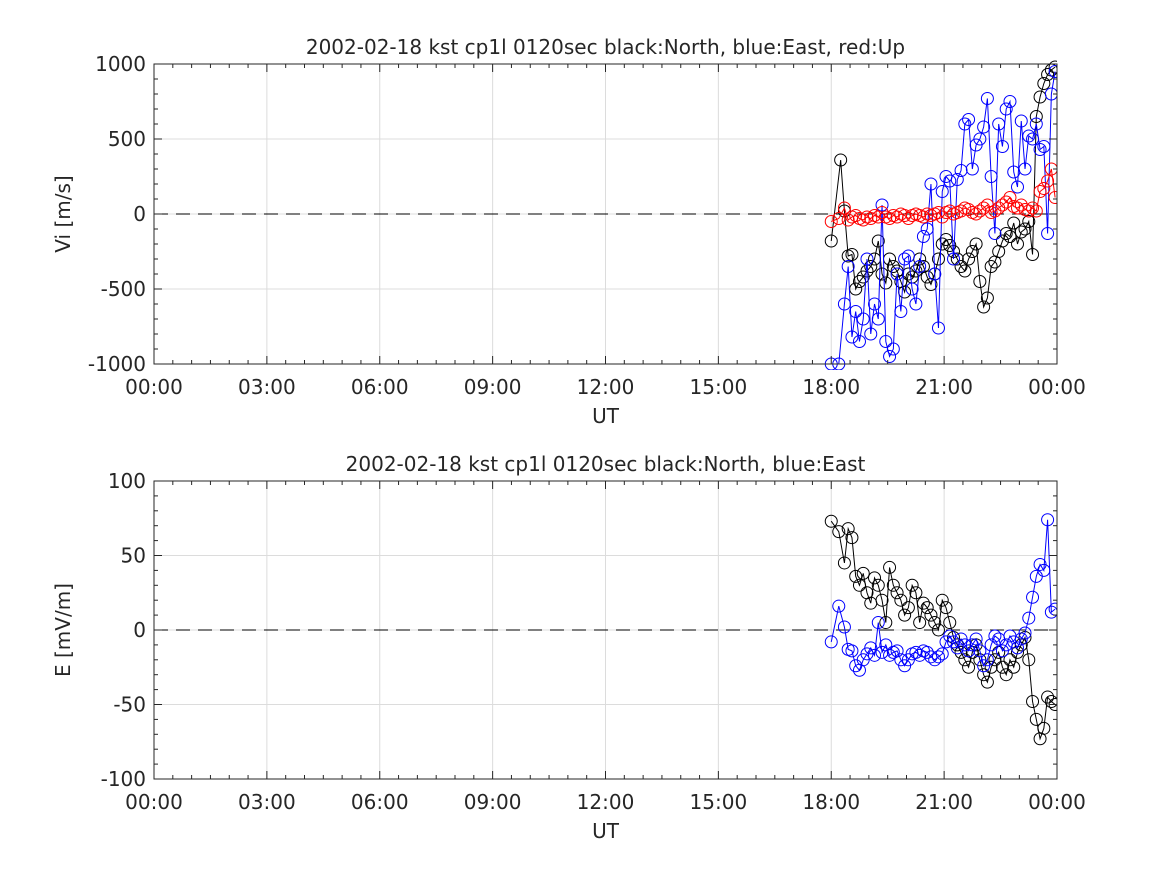  I want to click on velocity-chart-ytick-label: -1000, so click(117, 364).